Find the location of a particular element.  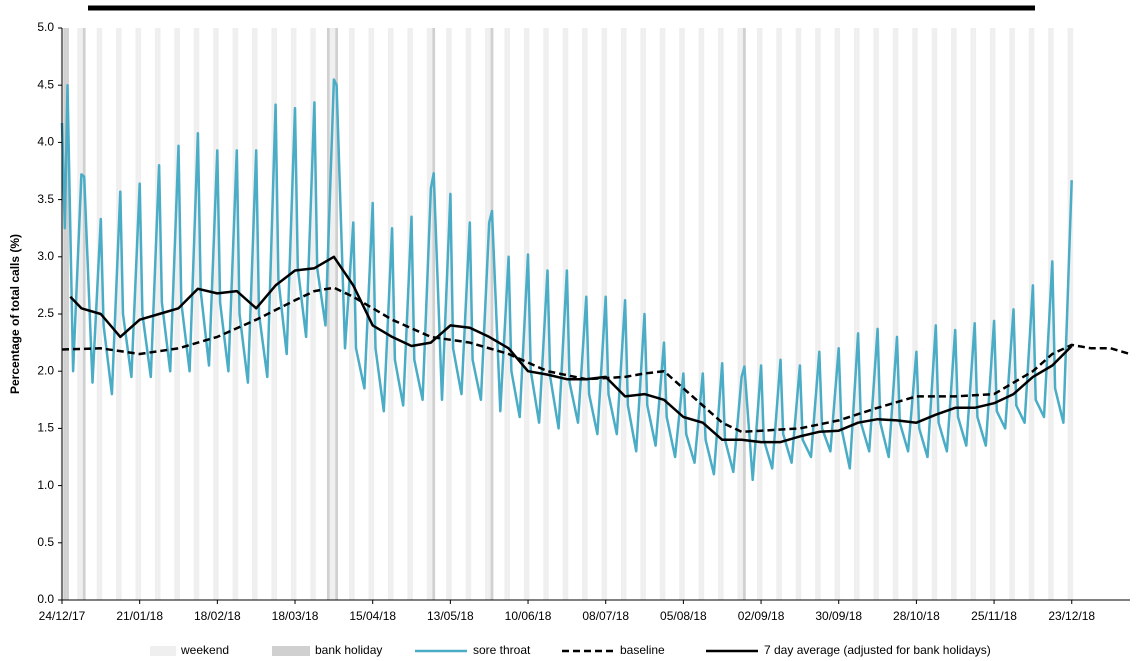

y-tick-label: 3.5 is located at coordinates (45, 199).